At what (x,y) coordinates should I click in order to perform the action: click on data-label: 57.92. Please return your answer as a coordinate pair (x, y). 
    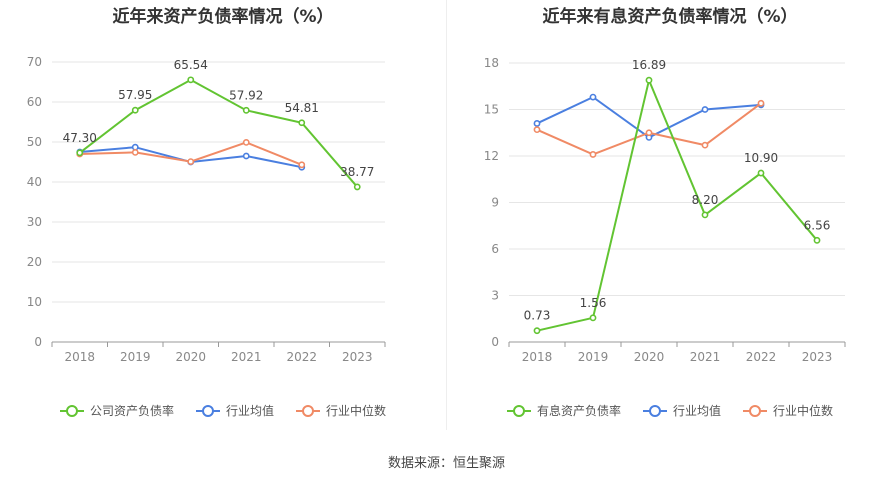
    Looking at the image, I should click on (246, 95).